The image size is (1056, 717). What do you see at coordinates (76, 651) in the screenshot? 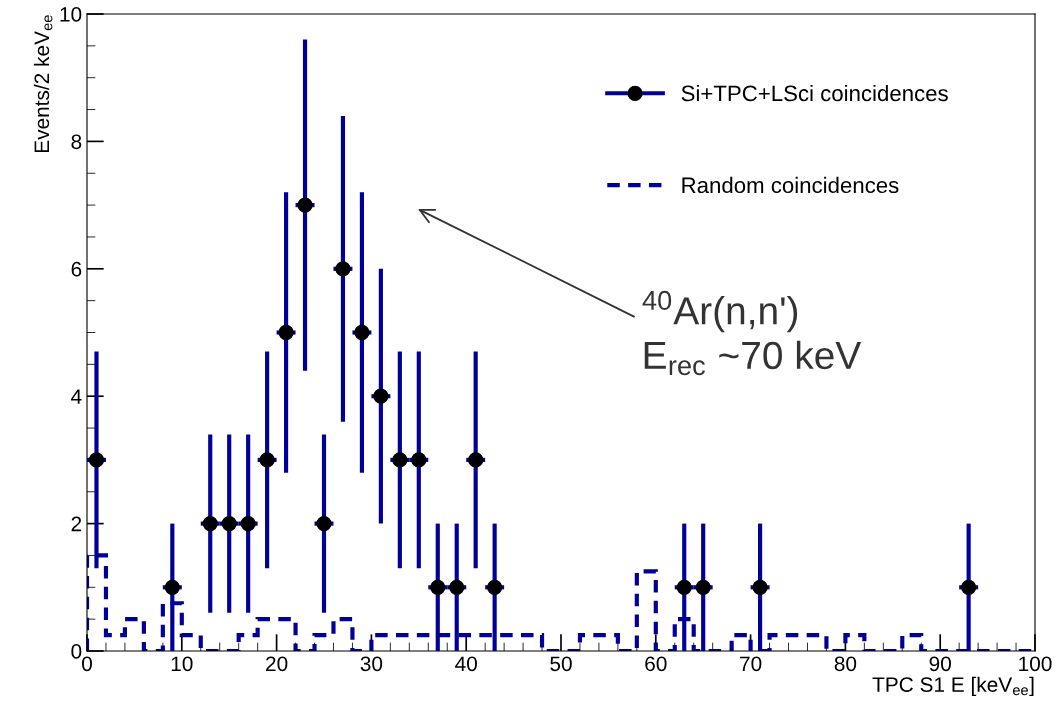
I see `y-tick-label: 0` at bounding box center [76, 651].